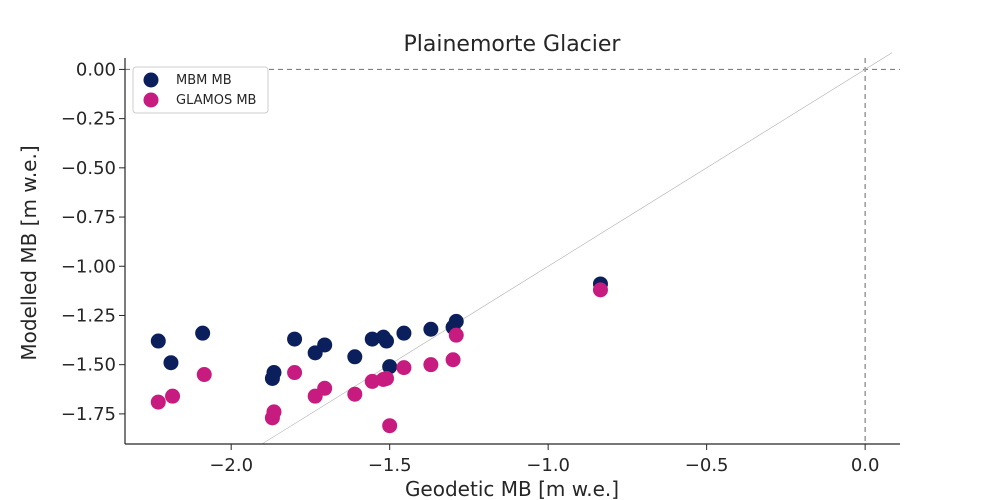 The image size is (1000, 500). I want to click on y-axis-ticks: 0.00 −0.25 −0.50 −0.75 −1.00 −1.25 −1.50 −1.75, so click(93, 242).